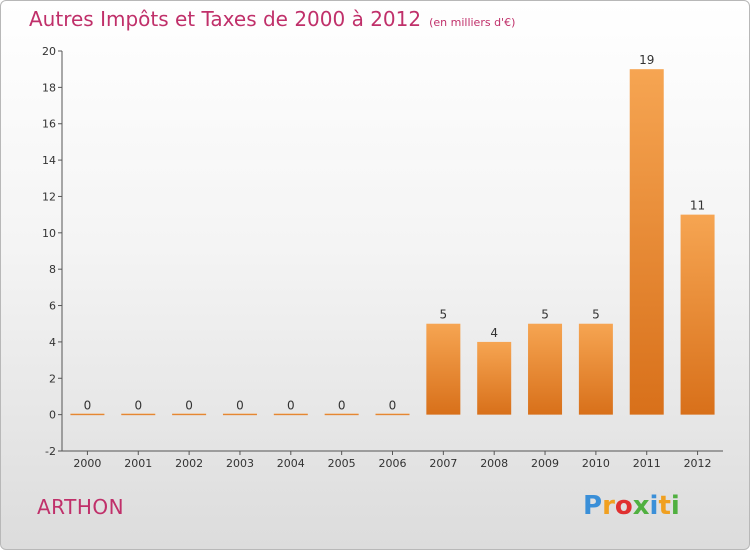 The image size is (750, 550). What do you see at coordinates (49, 196) in the screenshot?
I see `y-tick-label: 12` at bounding box center [49, 196].